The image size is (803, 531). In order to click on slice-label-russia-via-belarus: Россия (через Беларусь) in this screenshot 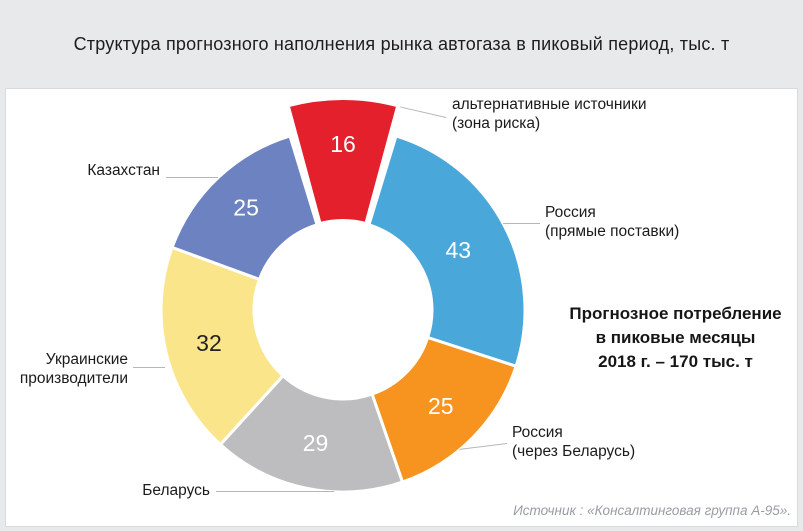, I will do `click(574, 442)`.